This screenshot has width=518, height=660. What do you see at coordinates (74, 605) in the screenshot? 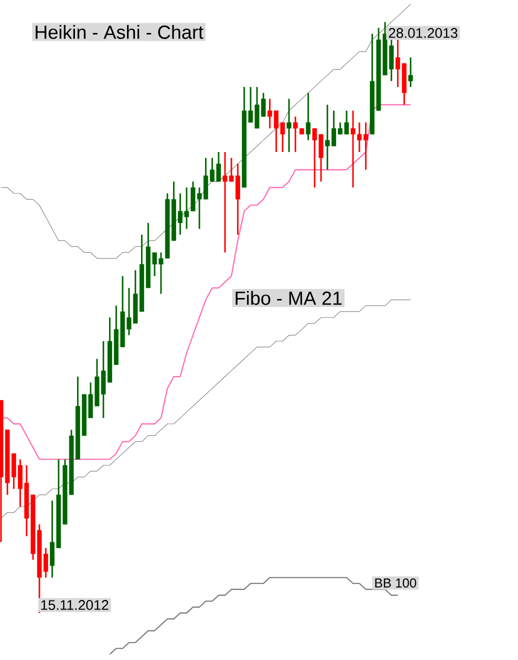
I see `annotation: 15.11.2012` at bounding box center [74, 605].